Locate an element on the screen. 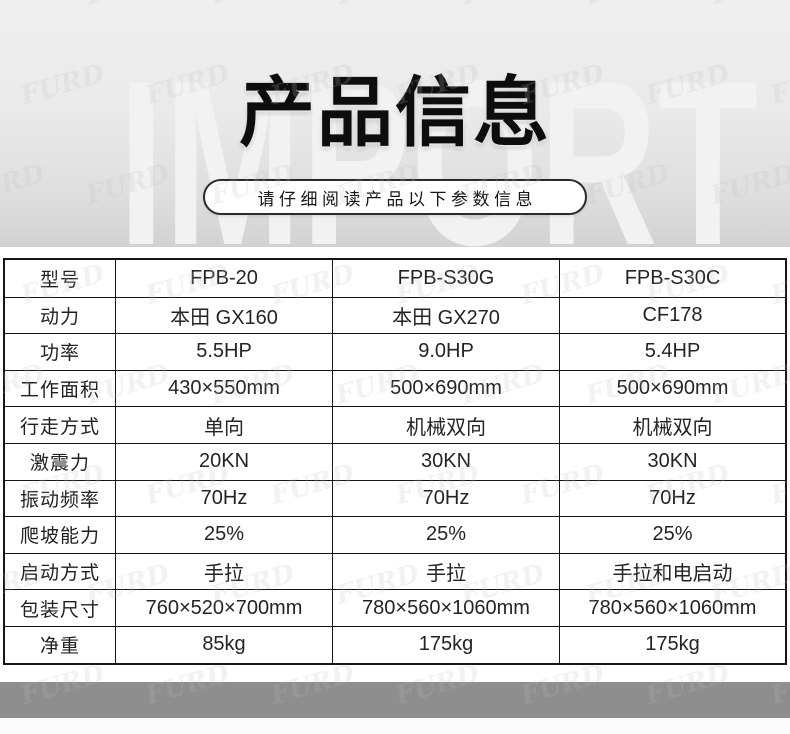 The image size is (790, 734). spec-value-cell: 本田 GX270 is located at coordinates (445, 315).